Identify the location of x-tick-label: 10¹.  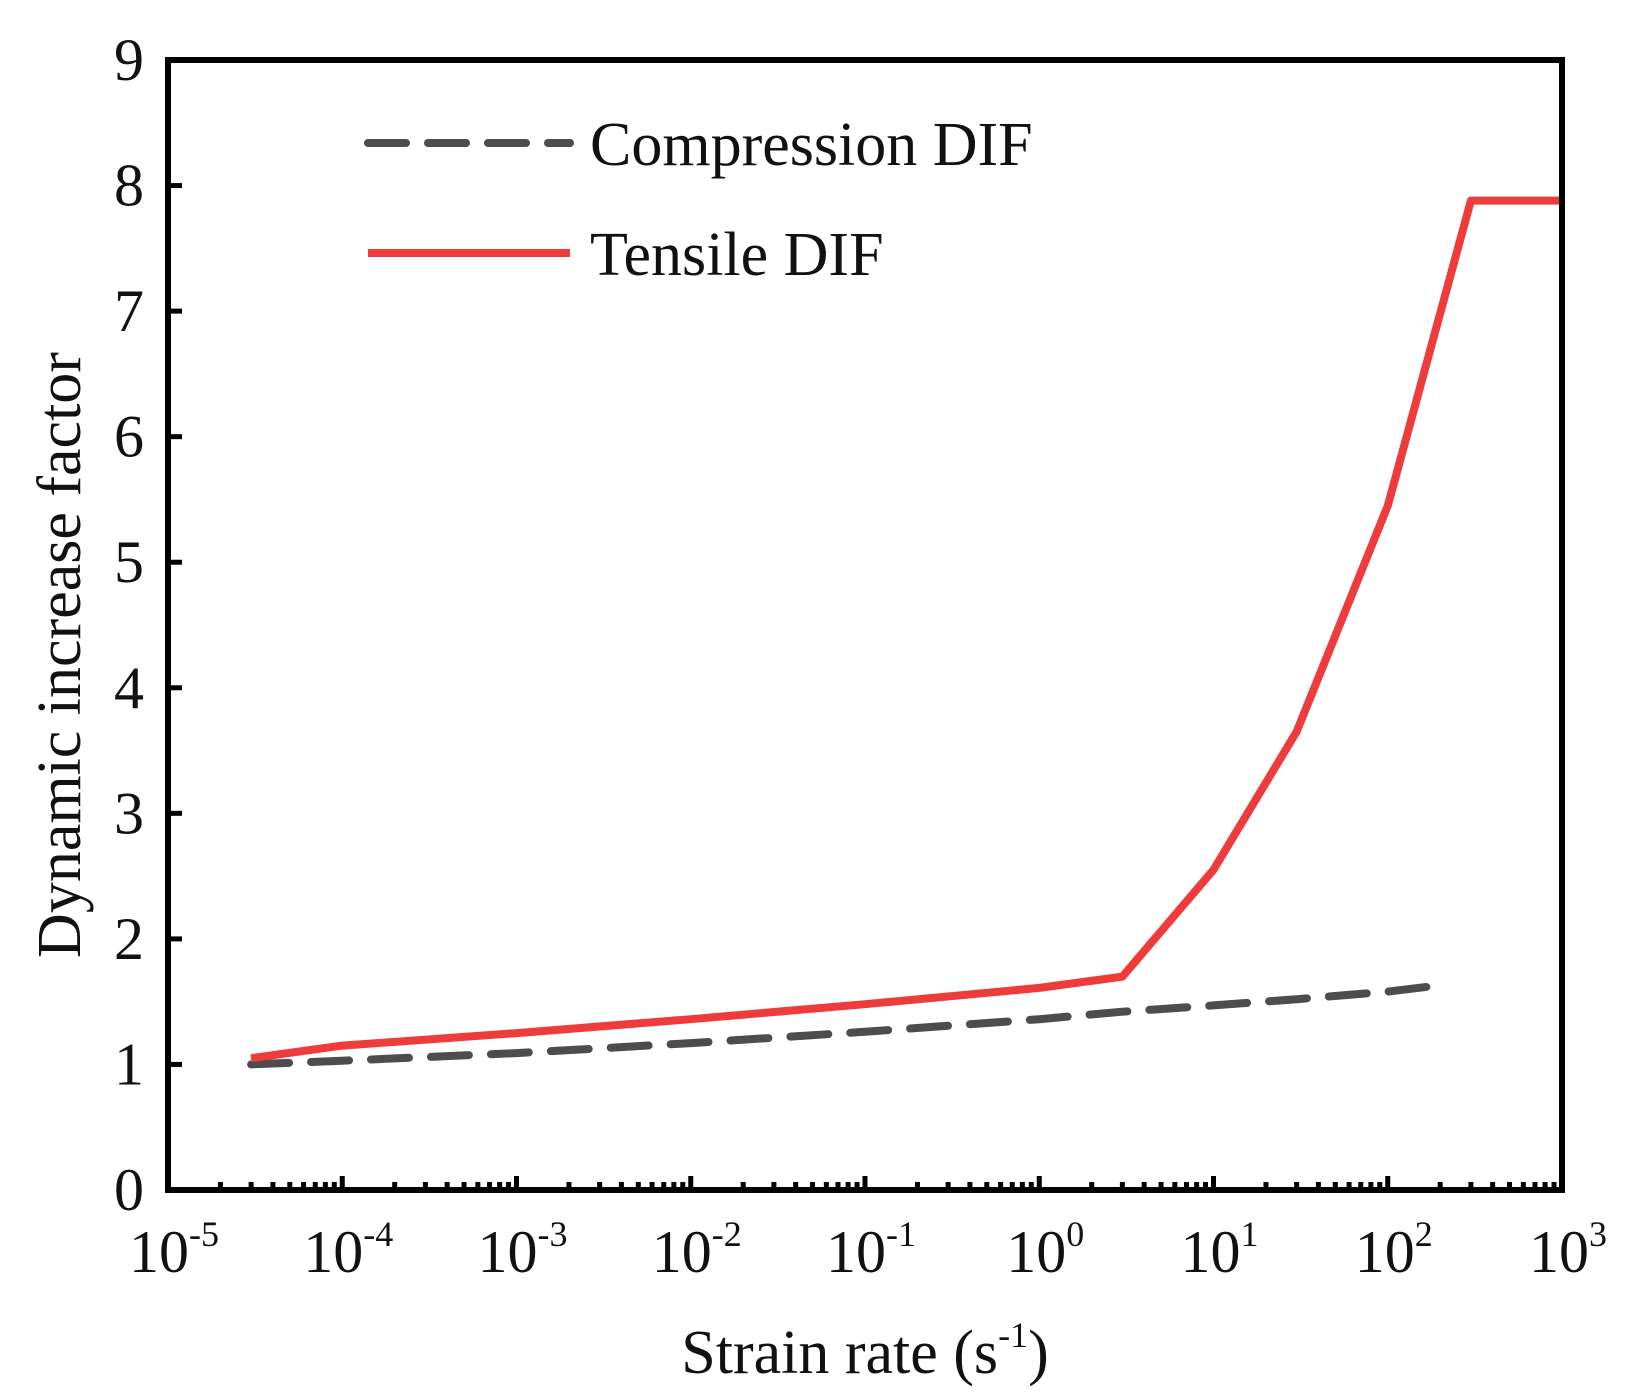
(1220, 1249).